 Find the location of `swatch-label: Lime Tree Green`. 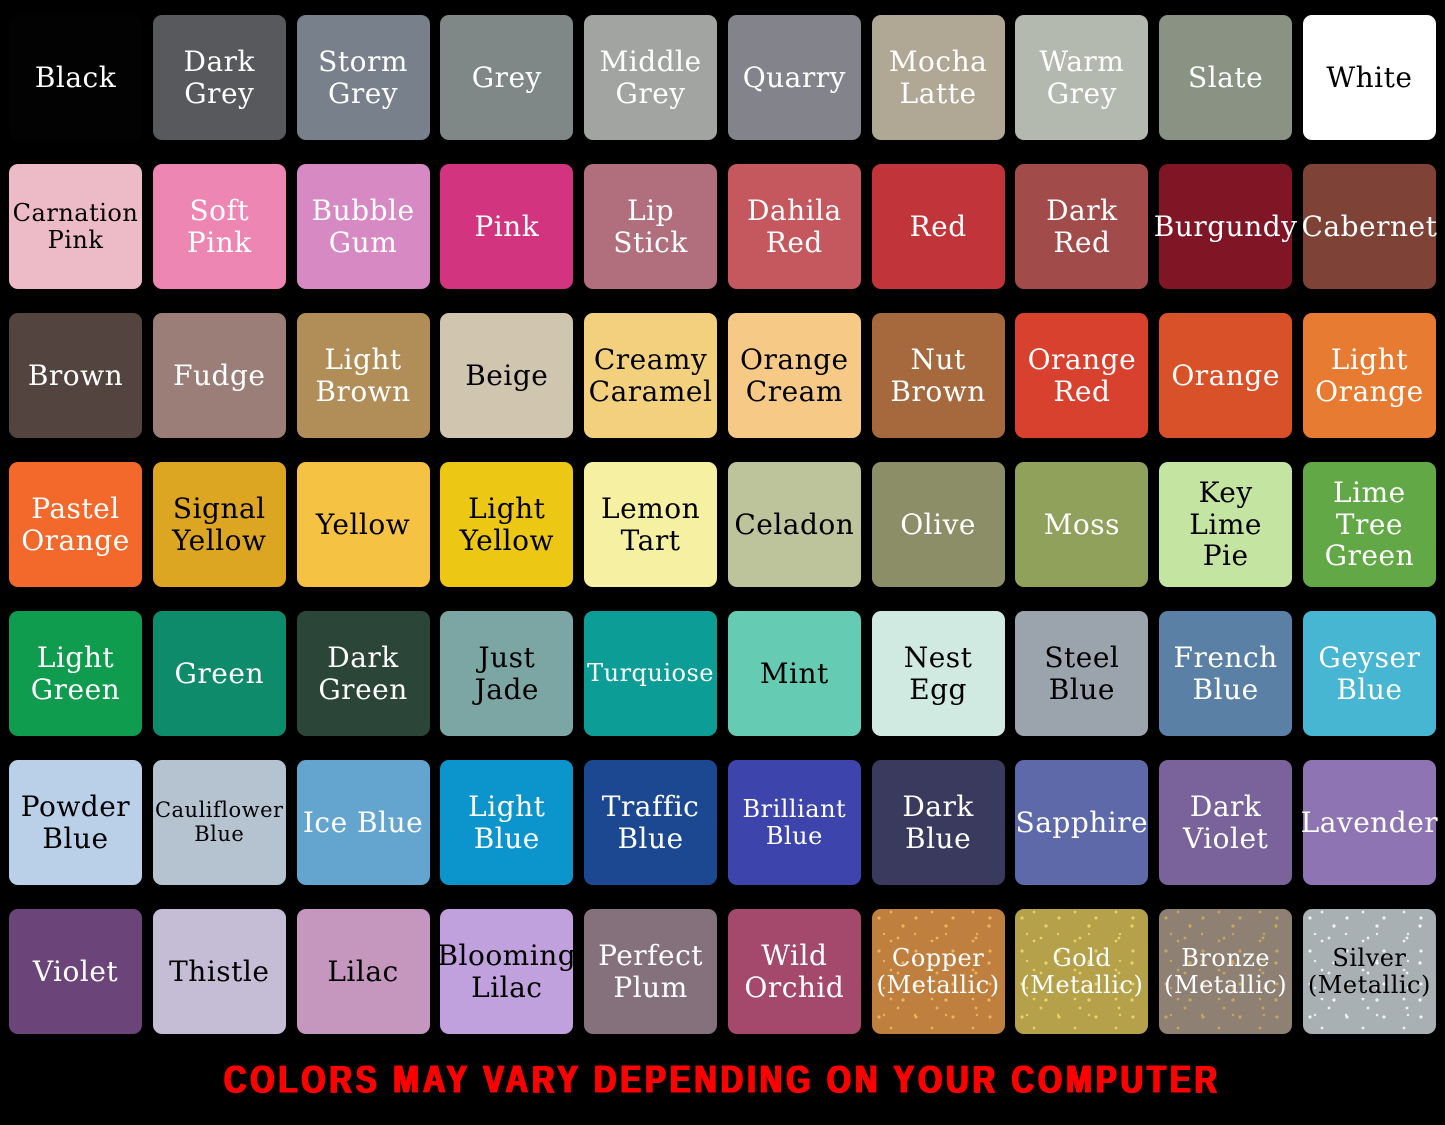

swatch-label: Lime Tree Green is located at coordinates (1369, 524).